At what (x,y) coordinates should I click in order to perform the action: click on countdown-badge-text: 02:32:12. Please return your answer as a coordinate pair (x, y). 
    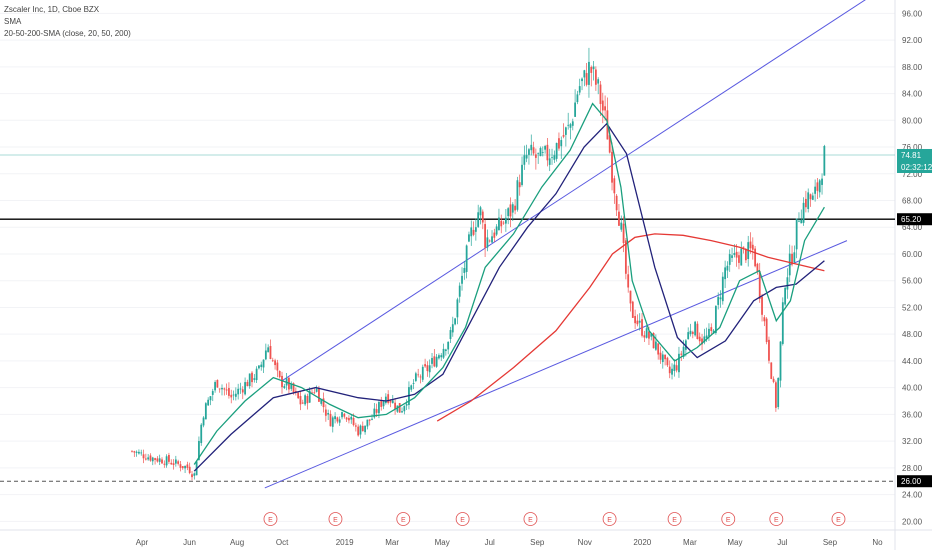
    Looking at the image, I should click on (916, 167).